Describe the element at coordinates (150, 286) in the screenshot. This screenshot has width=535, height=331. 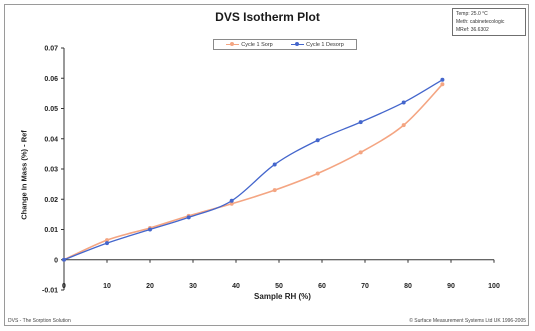
I see `x-tick-label: 20` at that location.